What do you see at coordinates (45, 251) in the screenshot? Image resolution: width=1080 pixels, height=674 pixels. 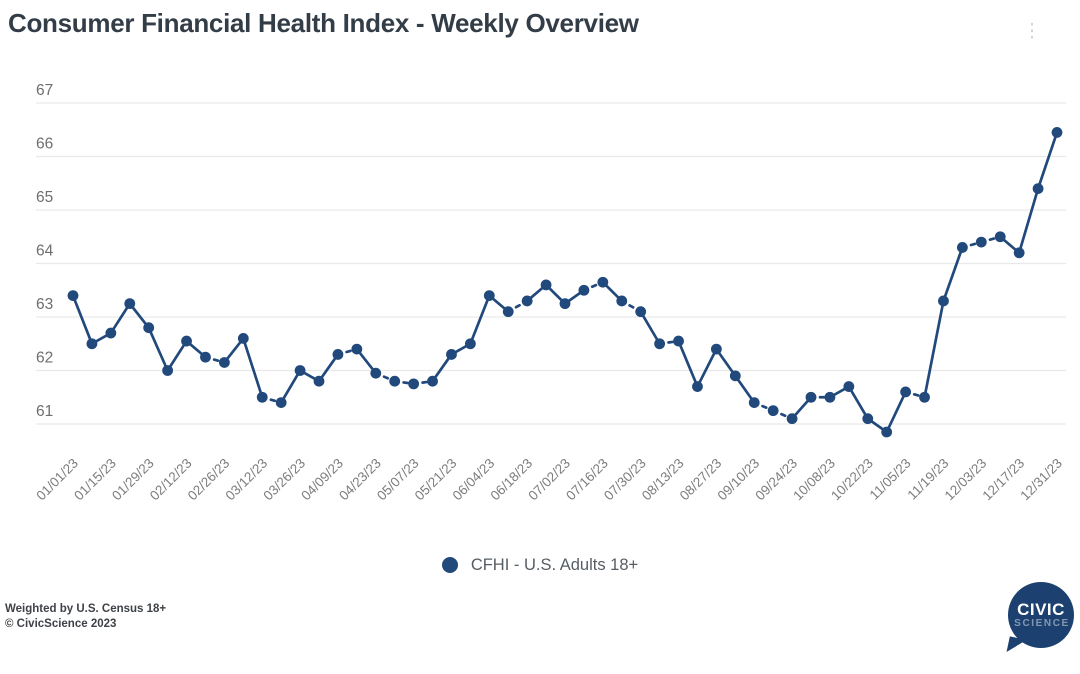 I see `y-tick-label: 64` at bounding box center [45, 251].